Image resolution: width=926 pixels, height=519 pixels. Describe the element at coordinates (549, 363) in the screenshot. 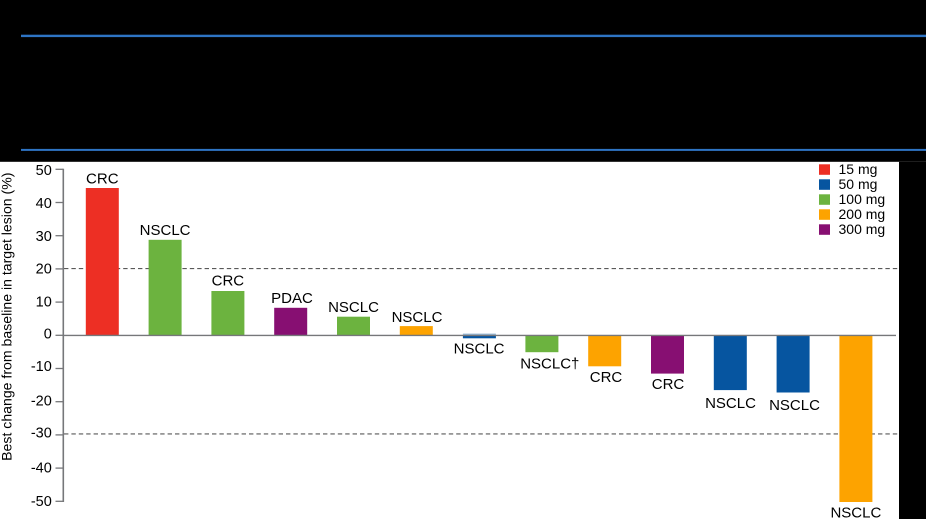

I see `svg-text: NSCLC†` at that location.